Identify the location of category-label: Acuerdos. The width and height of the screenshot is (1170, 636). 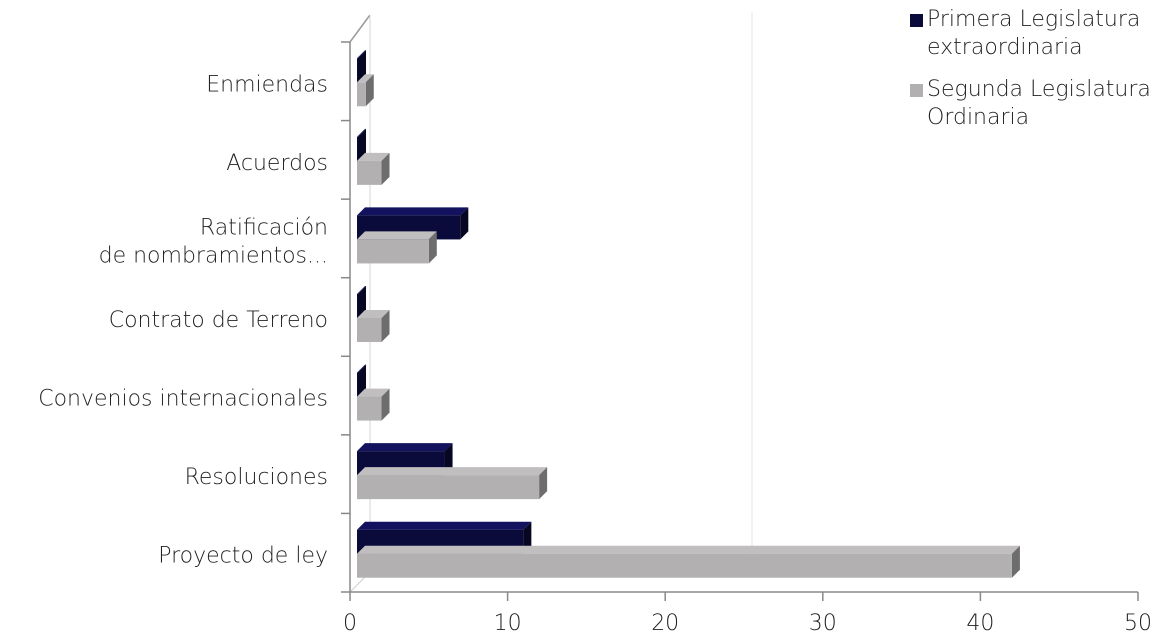
(277, 163).